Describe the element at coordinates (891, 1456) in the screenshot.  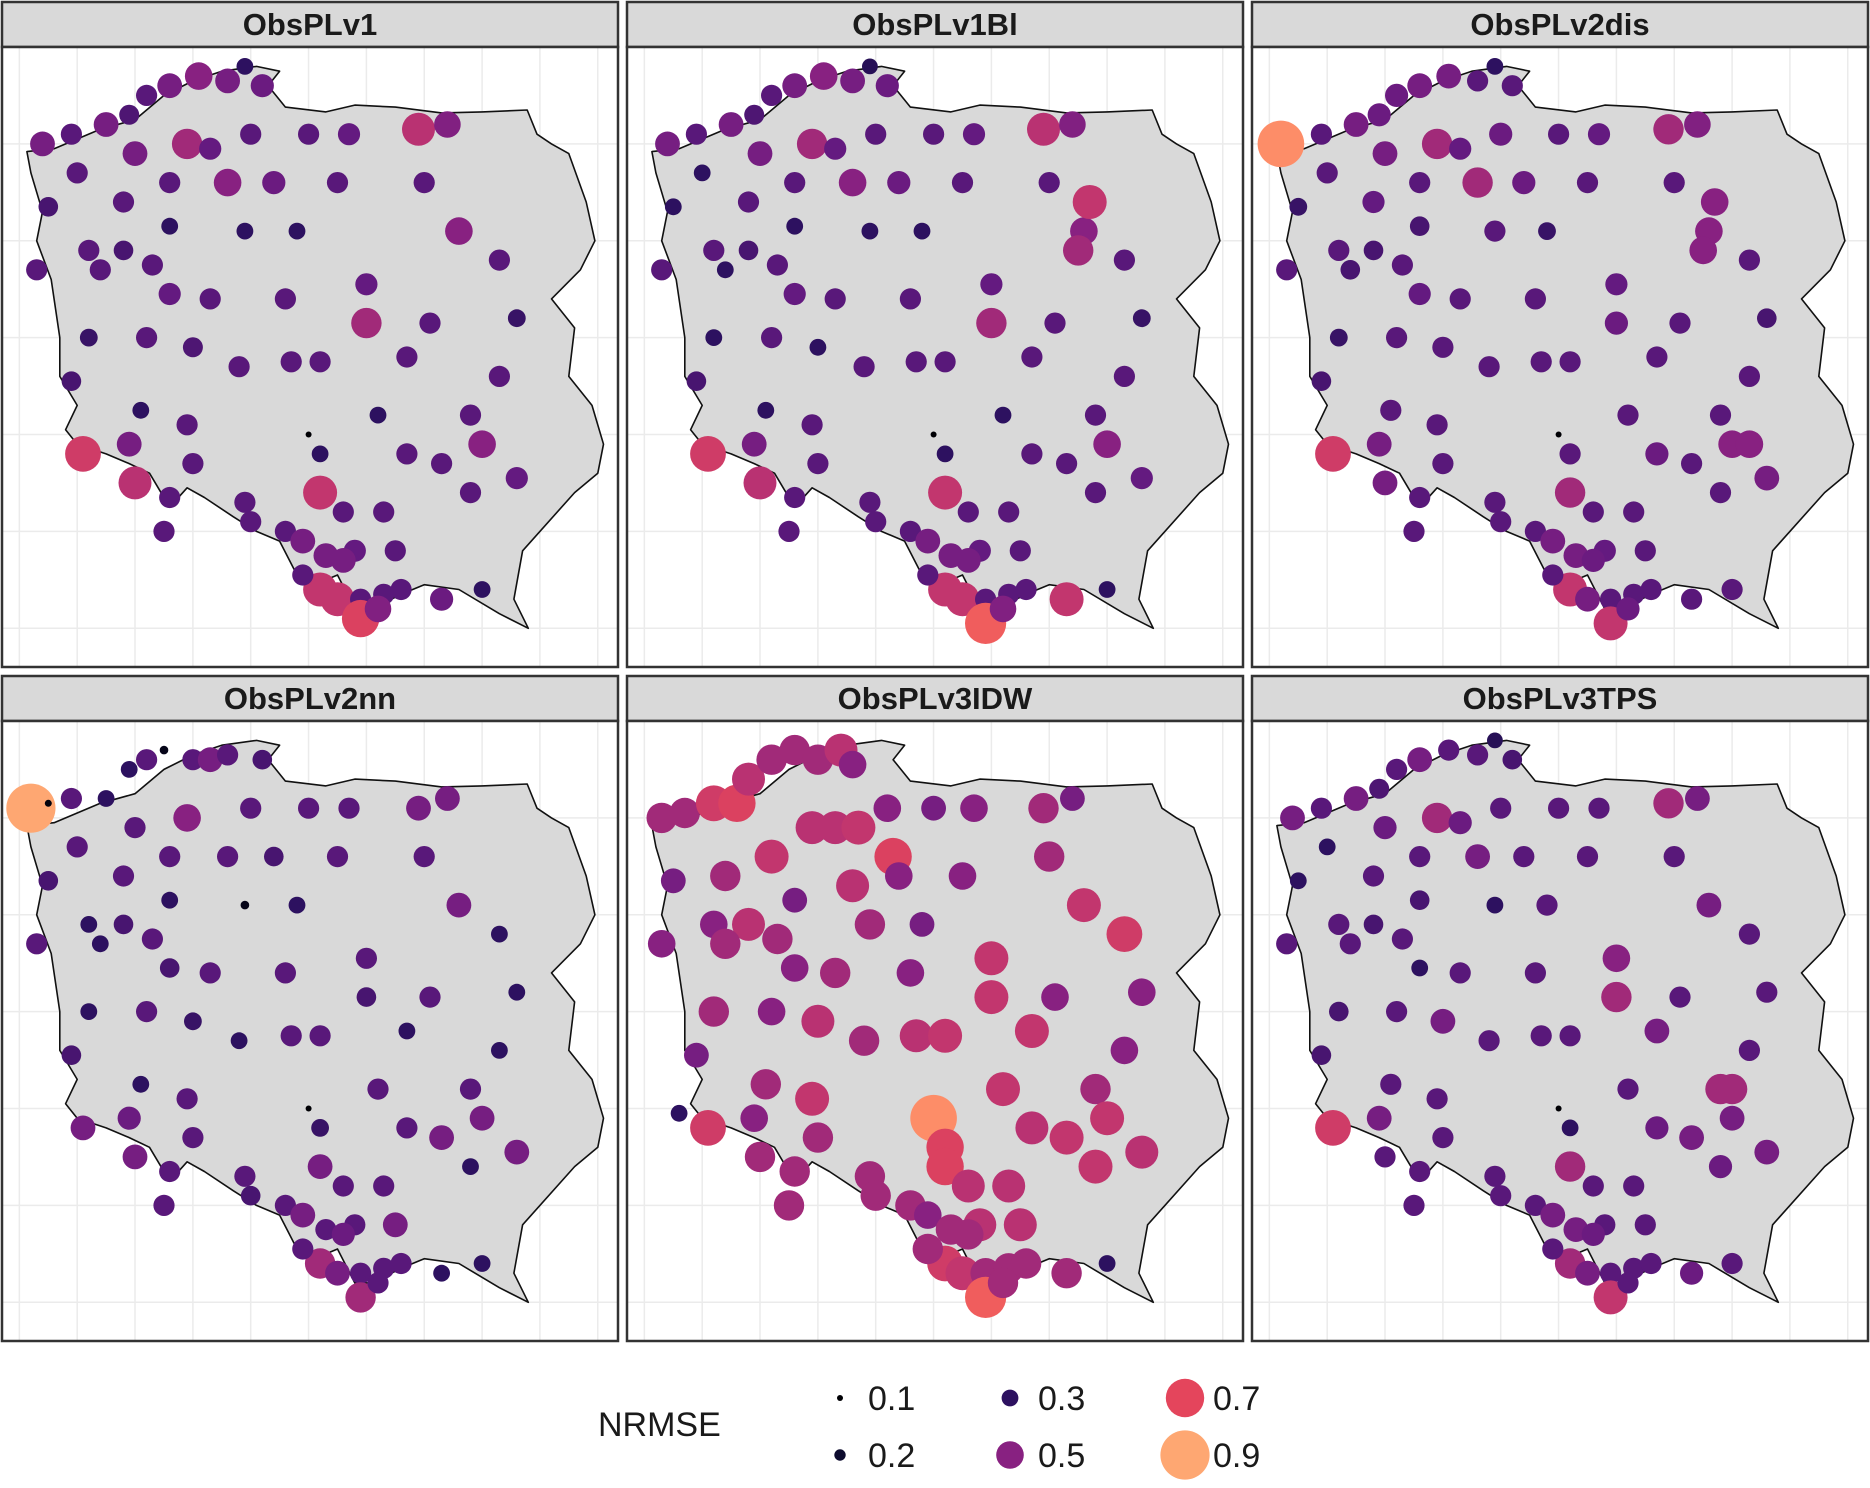
I see `legend-key-label: 0.2` at that location.